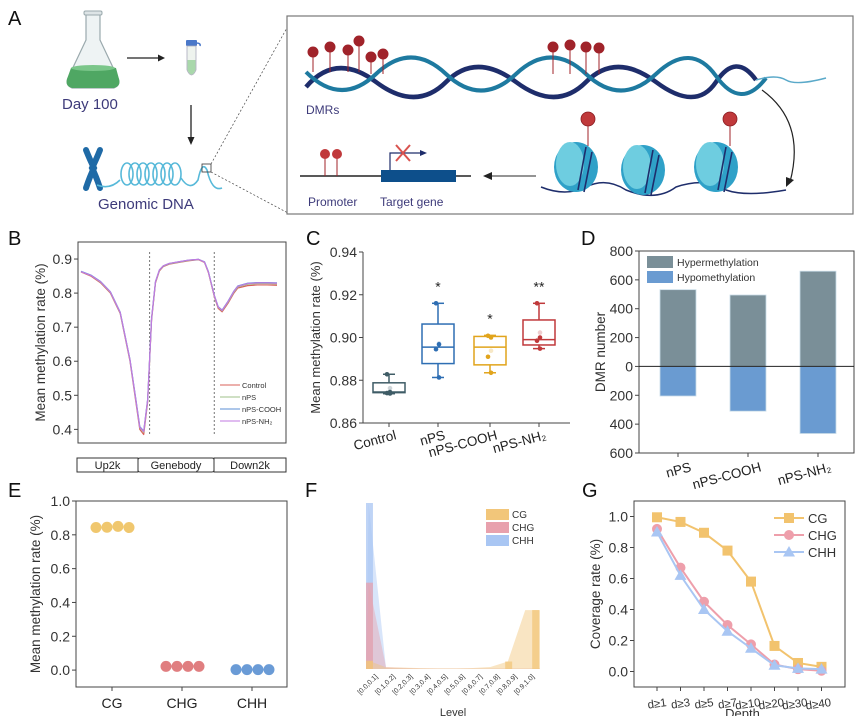  What do you see at coordinates (746, 352) in the screenshot?
I see `plot-frame` at bounding box center [746, 352].